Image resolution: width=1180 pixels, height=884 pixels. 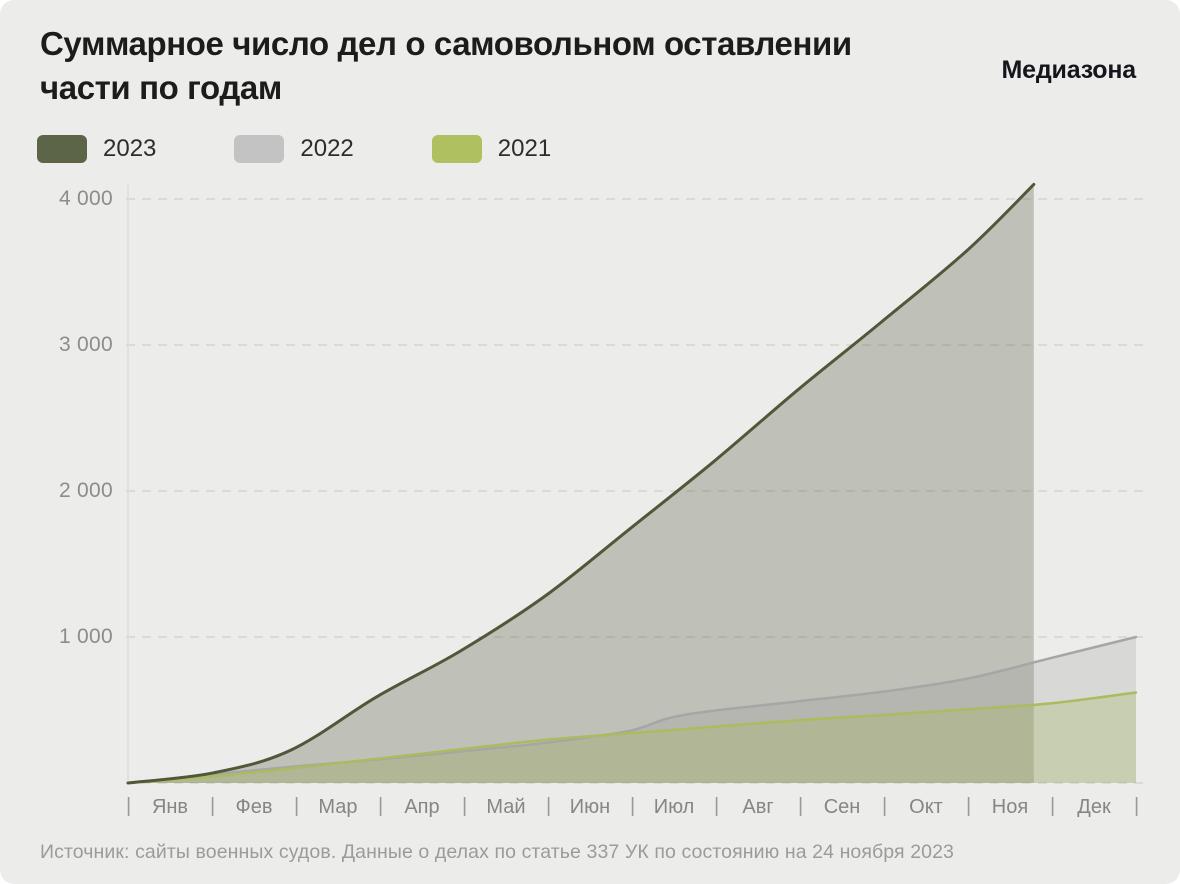 What do you see at coordinates (85, 344) in the screenshot?
I see `y-tick-label: 3 000` at bounding box center [85, 344].